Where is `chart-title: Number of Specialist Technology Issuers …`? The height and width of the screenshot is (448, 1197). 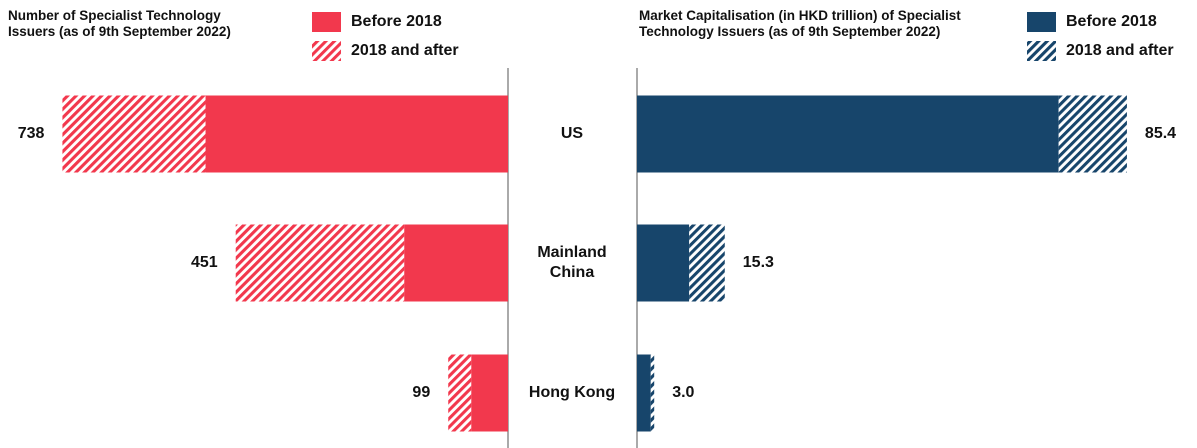 chart-title: Number of Specialist Technology Issuers … is located at coordinates (119, 23).